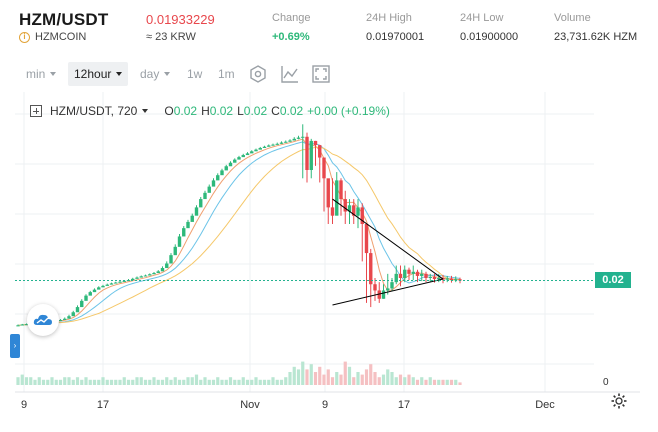 The width and height of the screenshot is (658, 432). Describe the element at coordinates (180, 19) in the screenshot. I see `last-price: 0.01933229` at that location.